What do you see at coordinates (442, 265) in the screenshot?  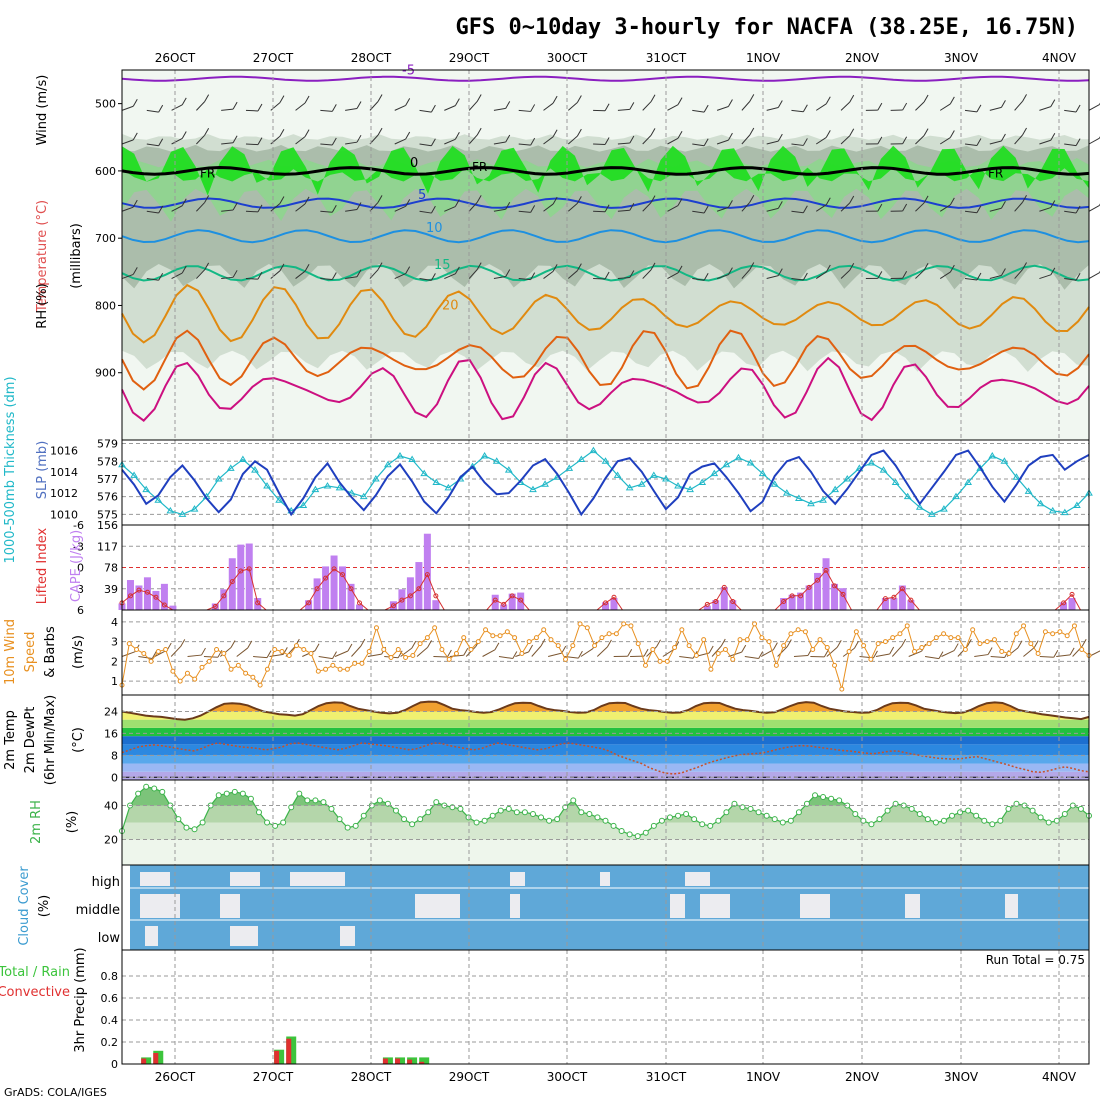 I see `isotherm-label: 15` at bounding box center [442, 265].